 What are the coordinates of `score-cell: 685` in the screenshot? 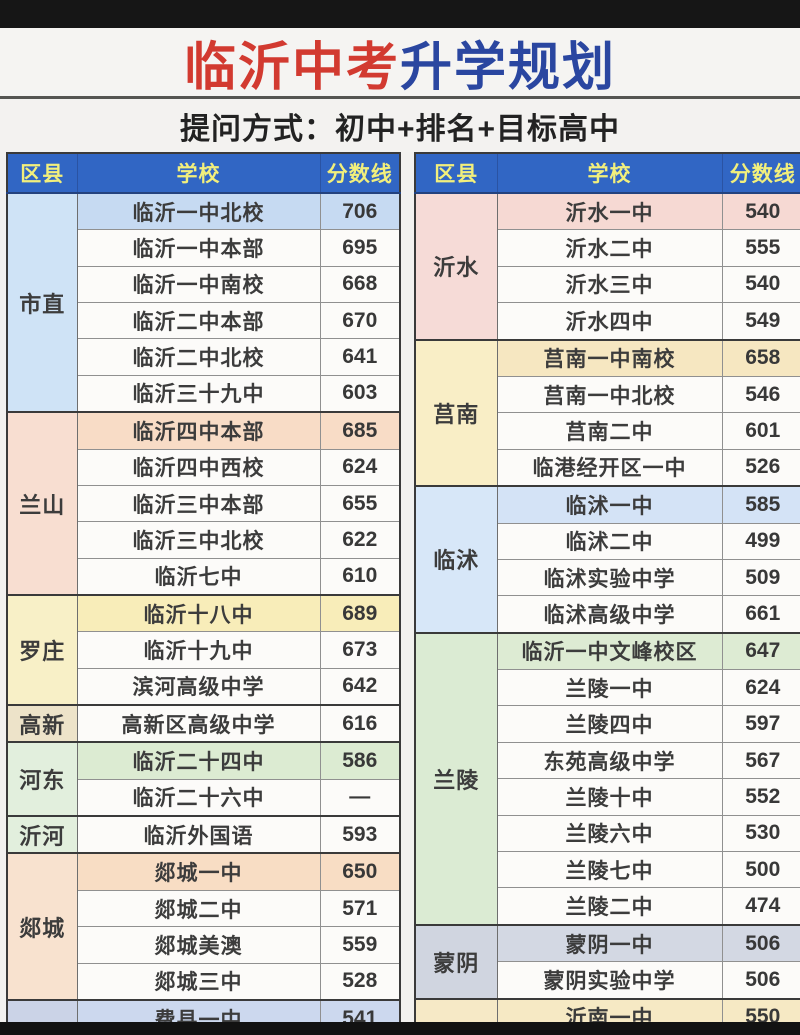 It's located at (360, 430).